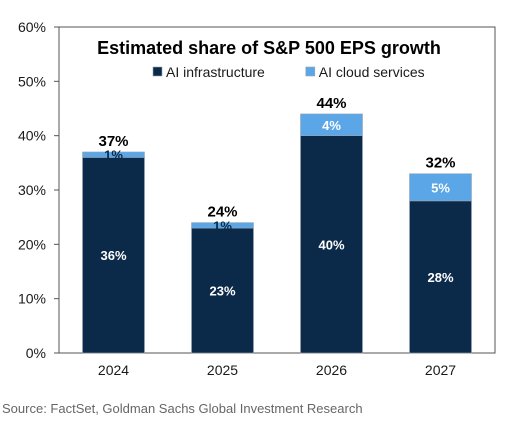  Describe the element at coordinates (222, 212) in the screenshot. I see `total-data-label: 24%` at that location.